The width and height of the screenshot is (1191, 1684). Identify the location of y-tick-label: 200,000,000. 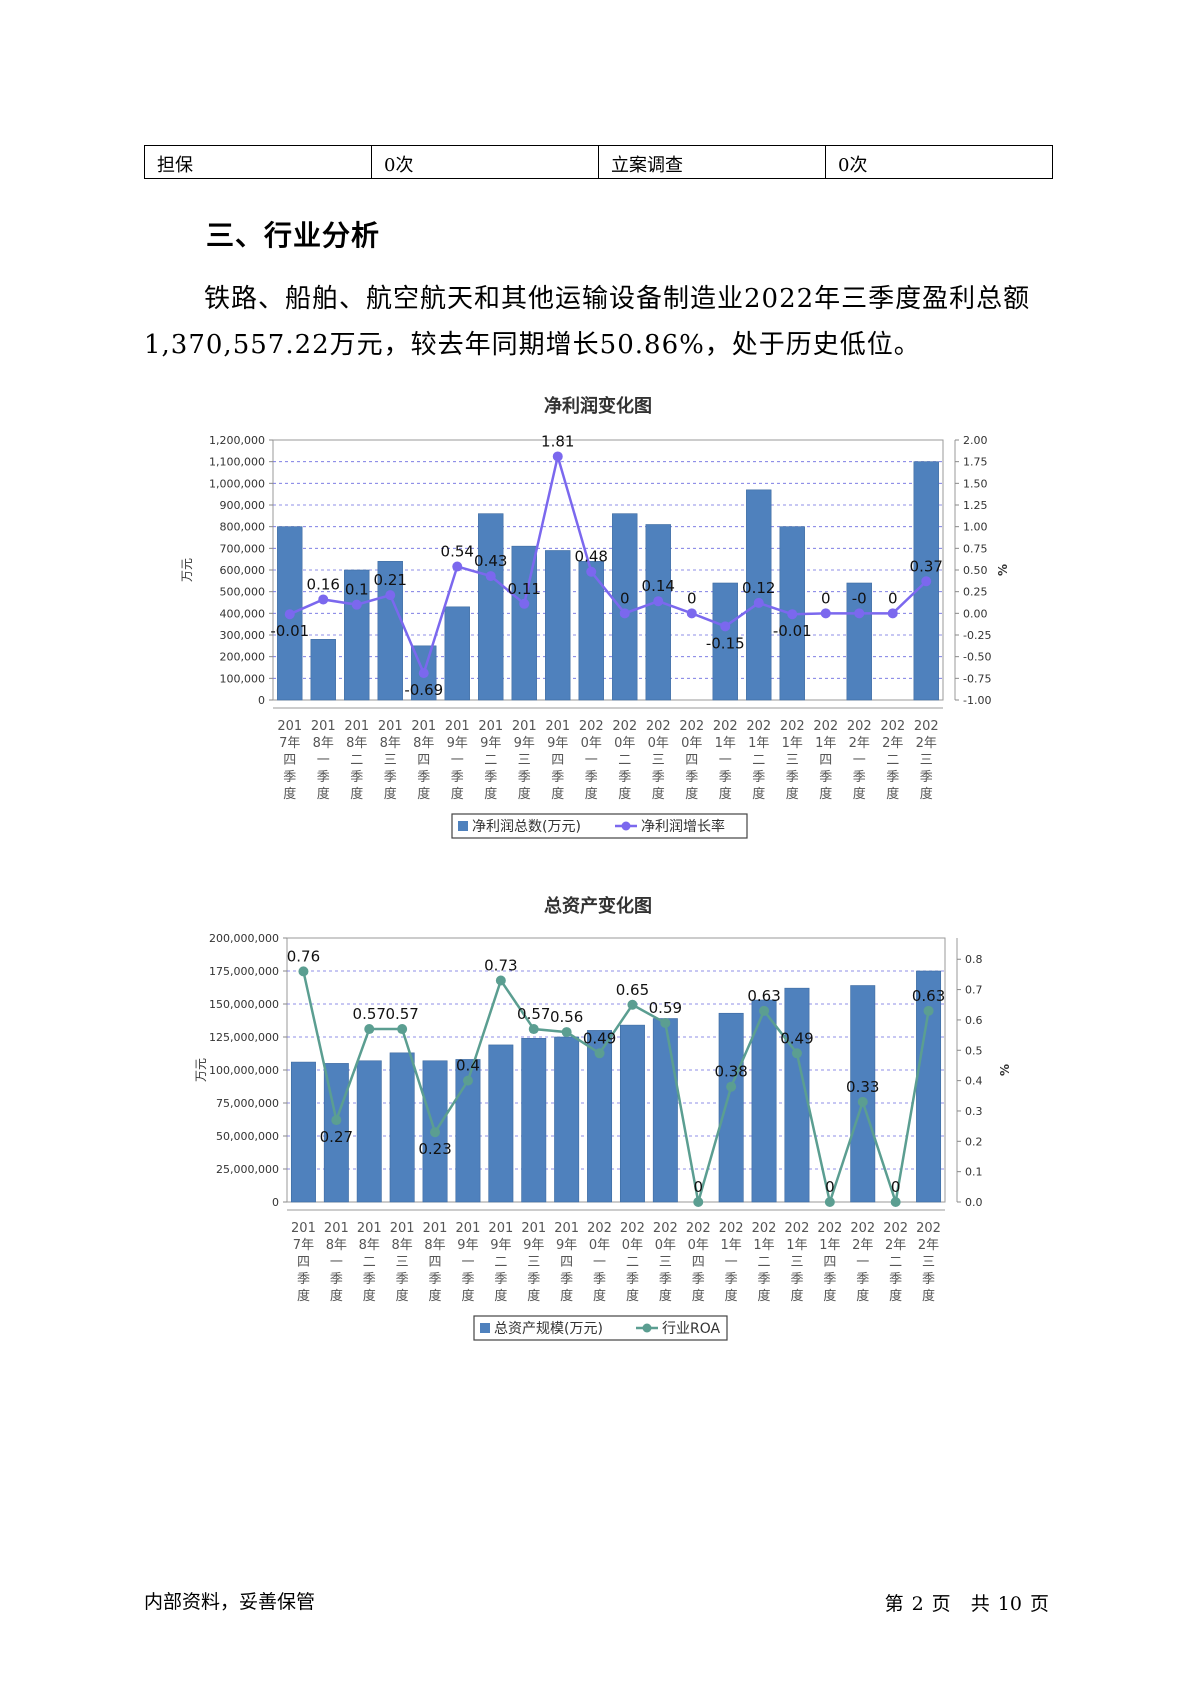
(244, 938).